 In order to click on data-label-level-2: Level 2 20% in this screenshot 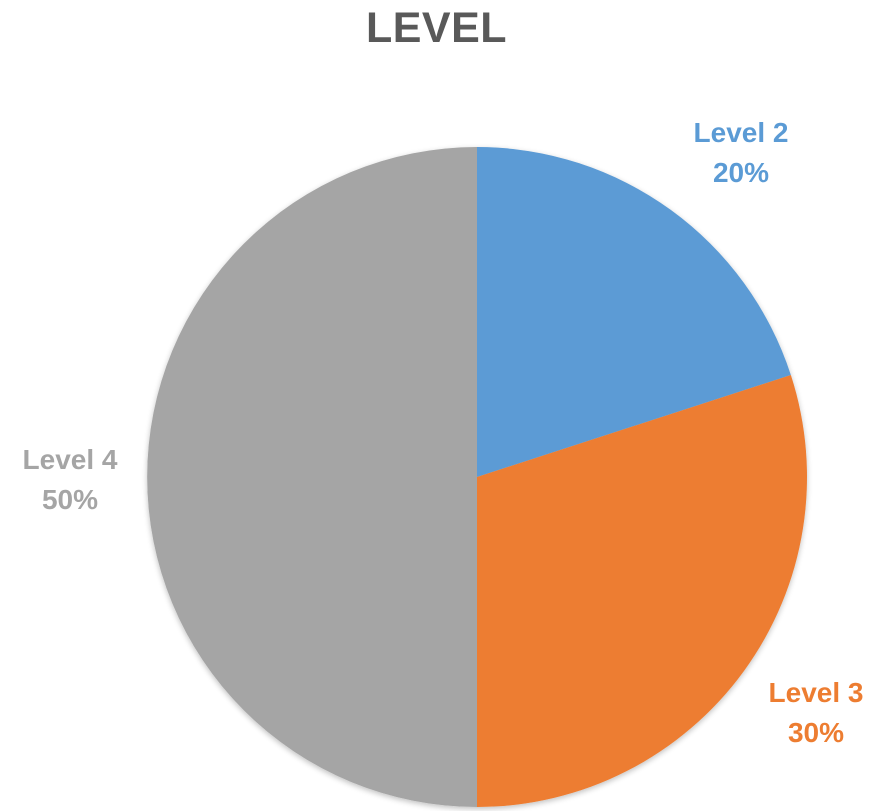, I will do `click(741, 152)`.